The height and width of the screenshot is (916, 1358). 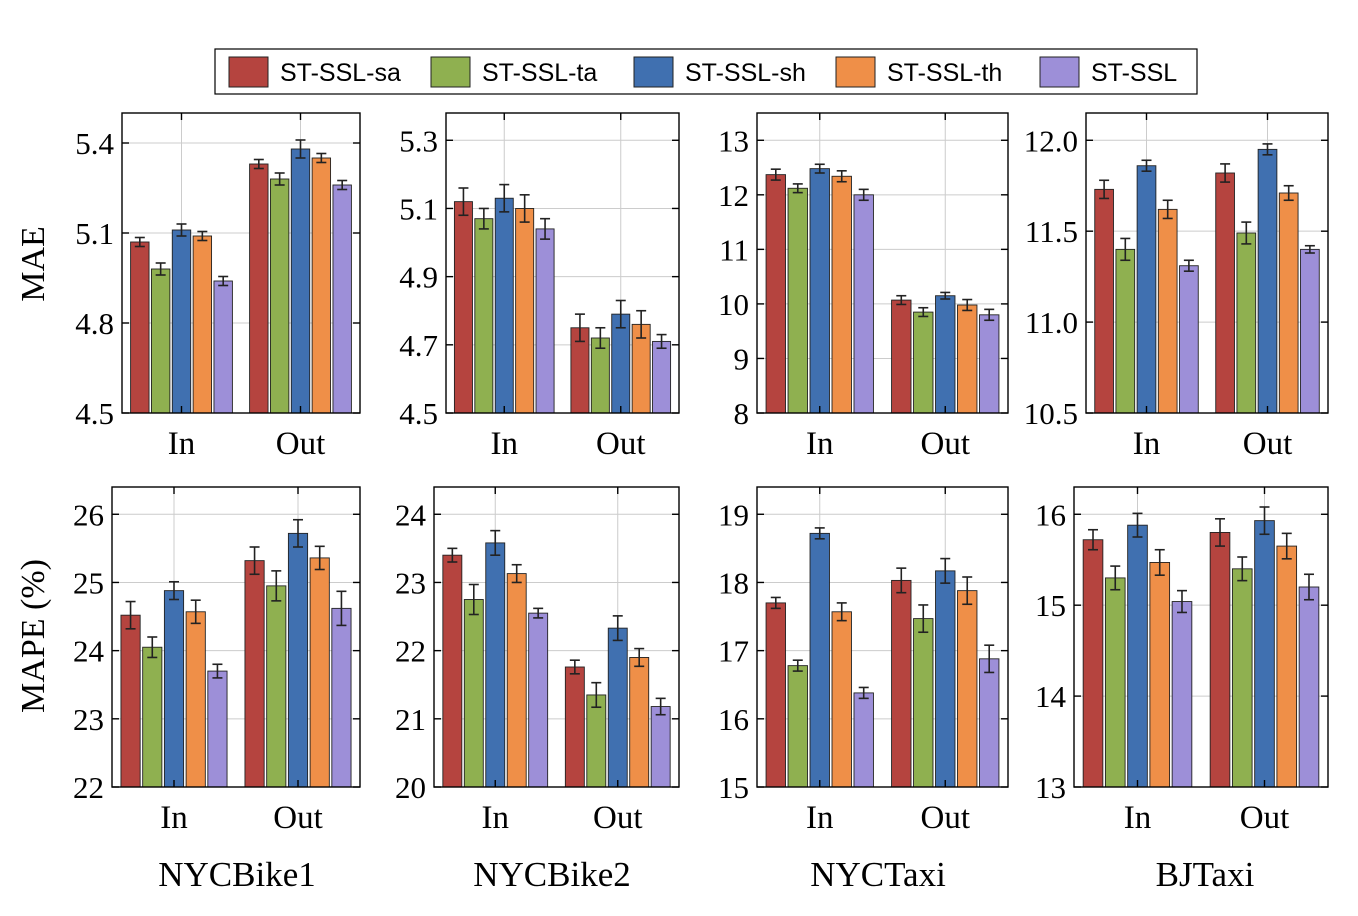 I want to click on y-tick-label: 15, so click(x=733, y=787).